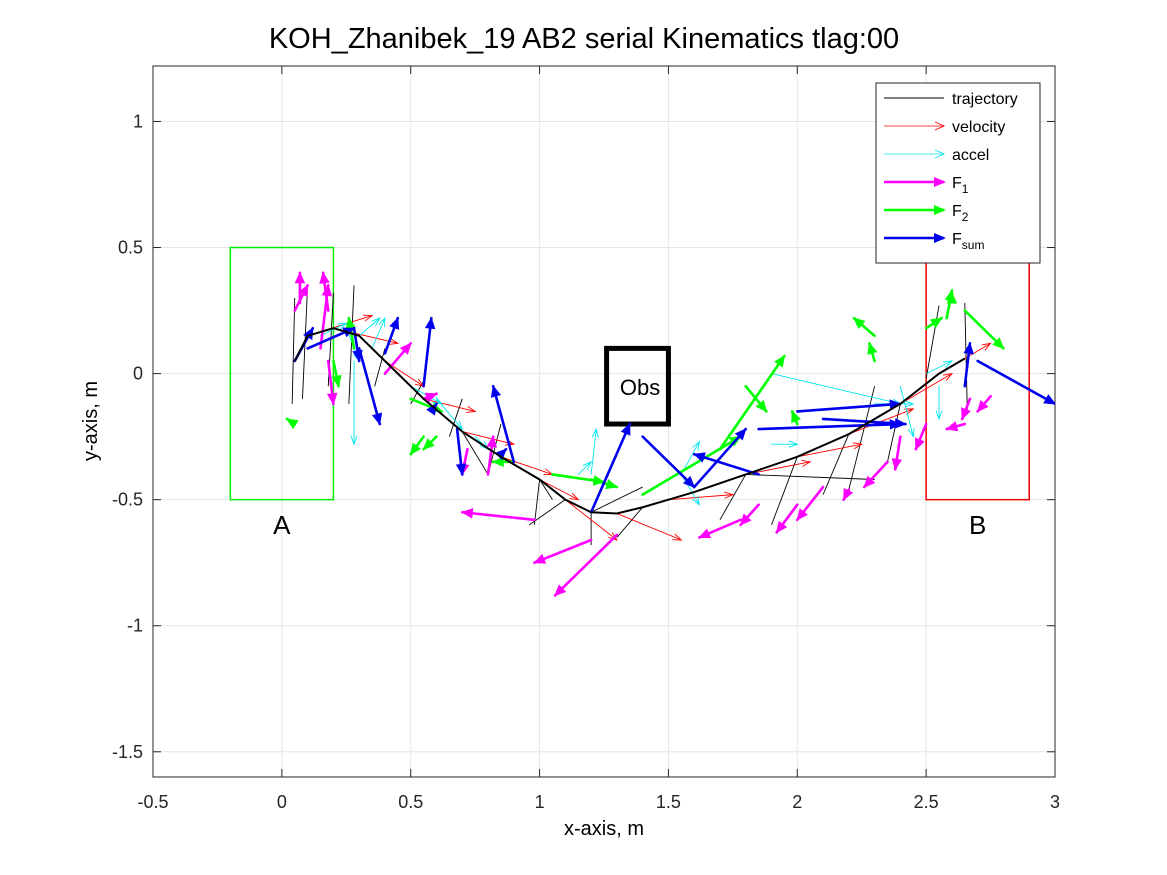 The height and width of the screenshot is (875, 1167). Describe the element at coordinates (640, 387) in the screenshot. I see `region-obs-label: Obs` at that location.